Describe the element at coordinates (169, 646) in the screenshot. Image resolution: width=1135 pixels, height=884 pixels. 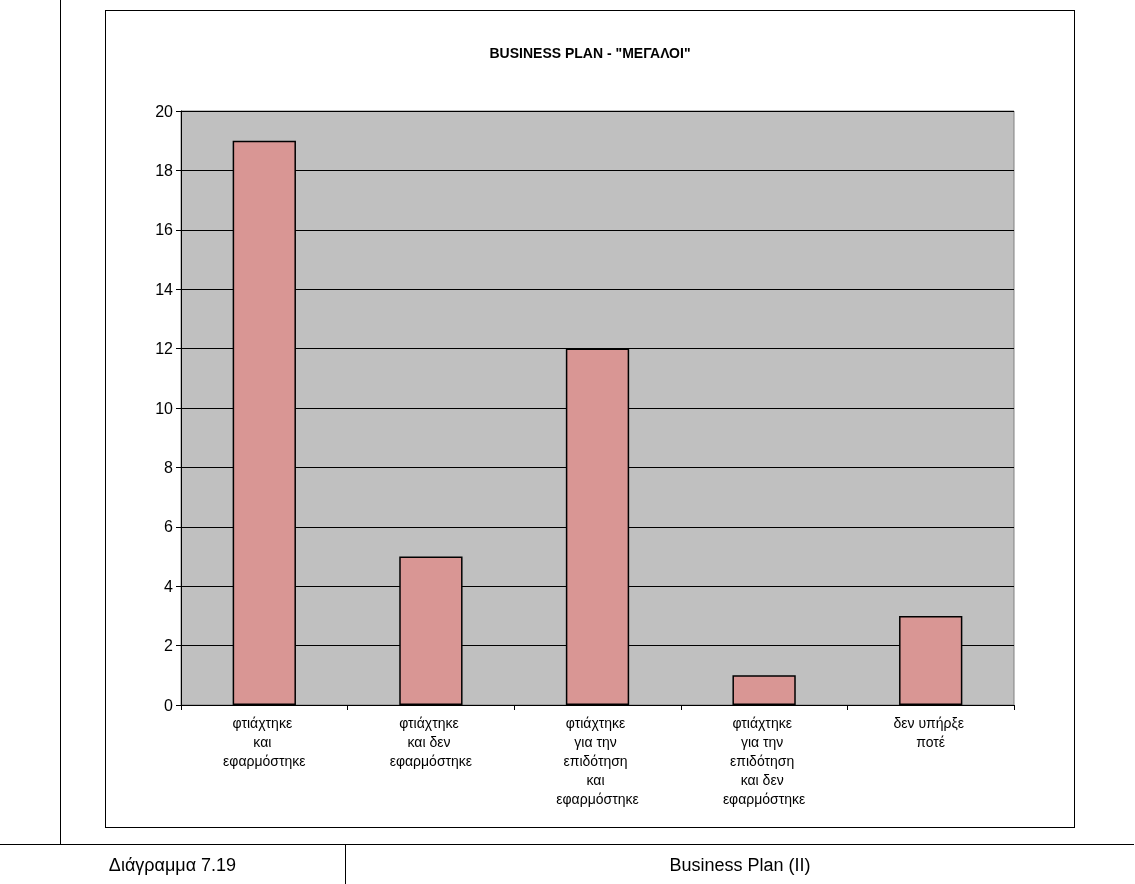
I see `y-tick-label: 2` at that location.